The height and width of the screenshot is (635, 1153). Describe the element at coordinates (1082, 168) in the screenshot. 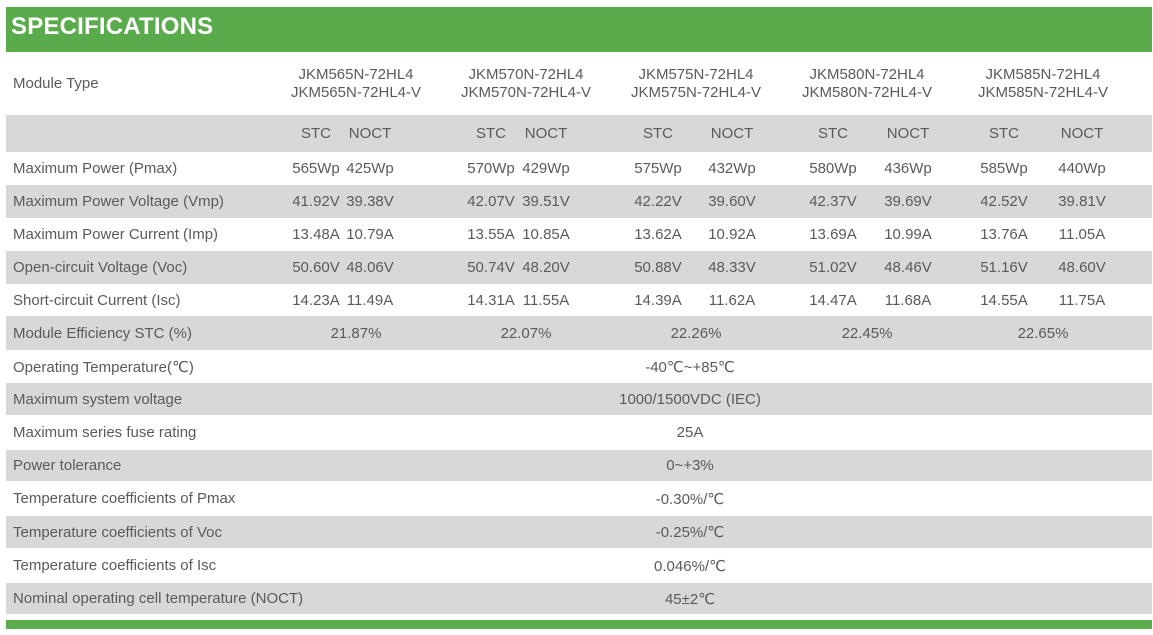

I see `spec-value: 440Wp` at that location.